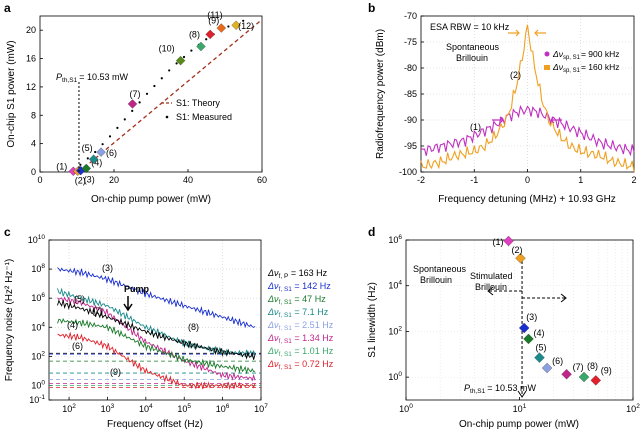 The image size is (640, 439). I want to click on panel-b-arrow-left-purple, so click(498, 120).